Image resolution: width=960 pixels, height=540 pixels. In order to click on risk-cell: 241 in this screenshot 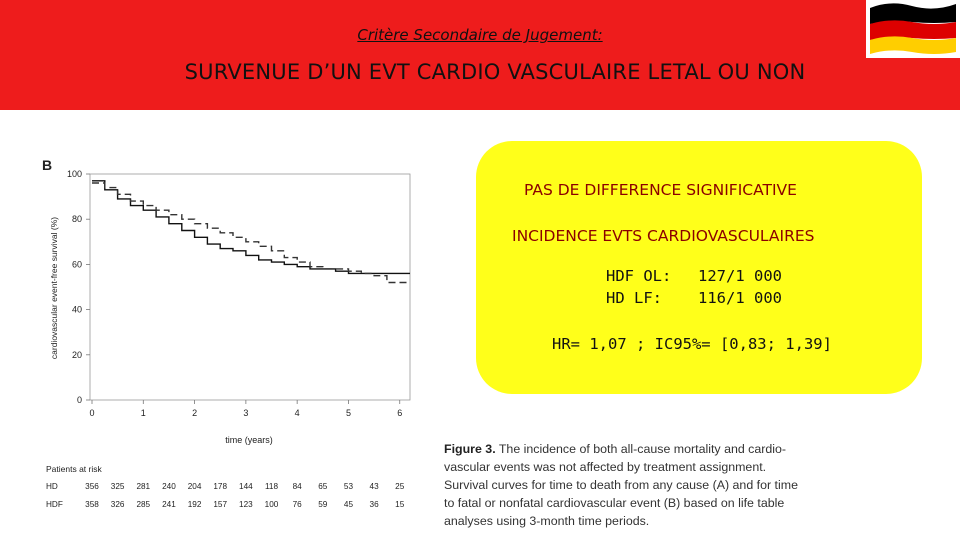, I will do `click(169, 504)`.